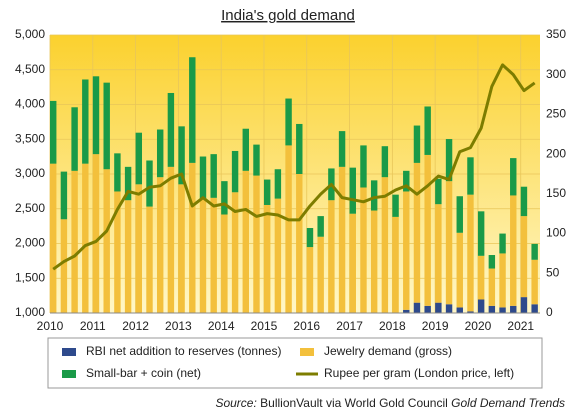 The height and width of the screenshot is (414, 575). Describe the element at coordinates (556, 233) in the screenshot. I see `y2-tick-label: 100` at that location.